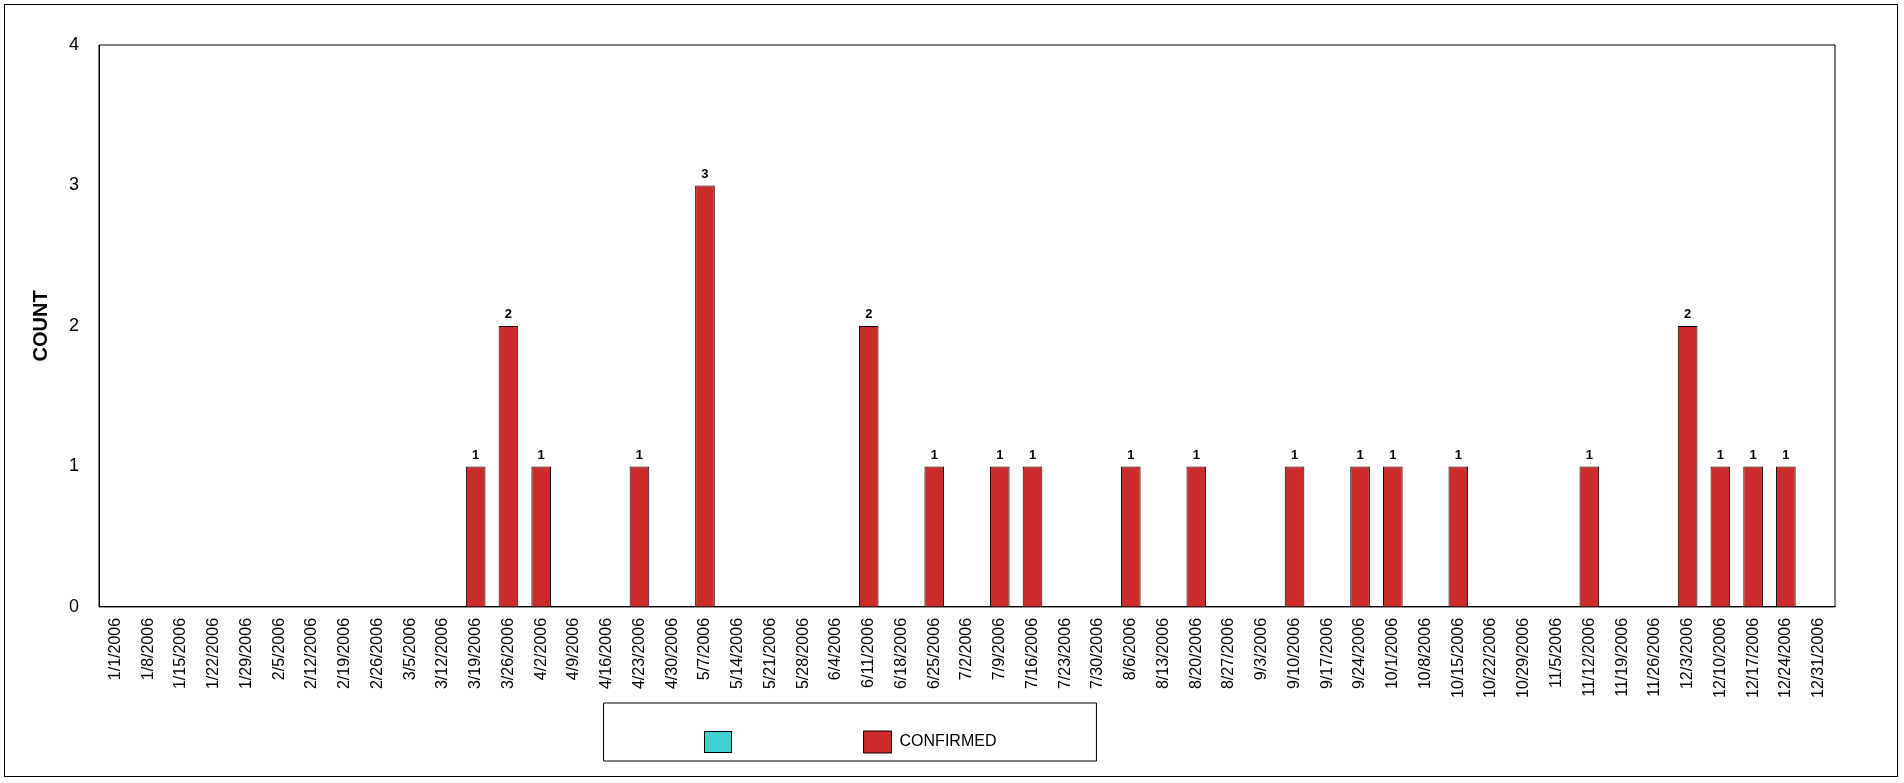 The width and height of the screenshot is (1904, 783). What do you see at coordinates (213, 653) in the screenshot?
I see `x-tick-label: 1/22/2006` at bounding box center [213, 653].